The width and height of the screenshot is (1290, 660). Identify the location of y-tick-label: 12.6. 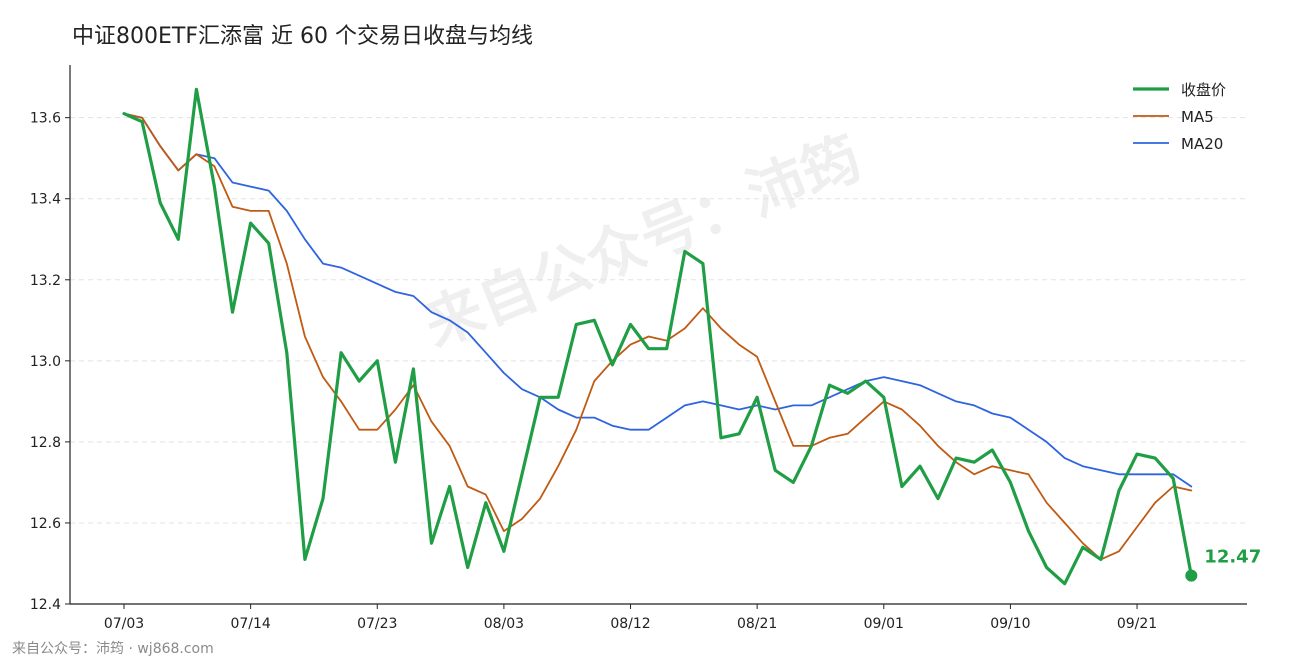
(45, 524).